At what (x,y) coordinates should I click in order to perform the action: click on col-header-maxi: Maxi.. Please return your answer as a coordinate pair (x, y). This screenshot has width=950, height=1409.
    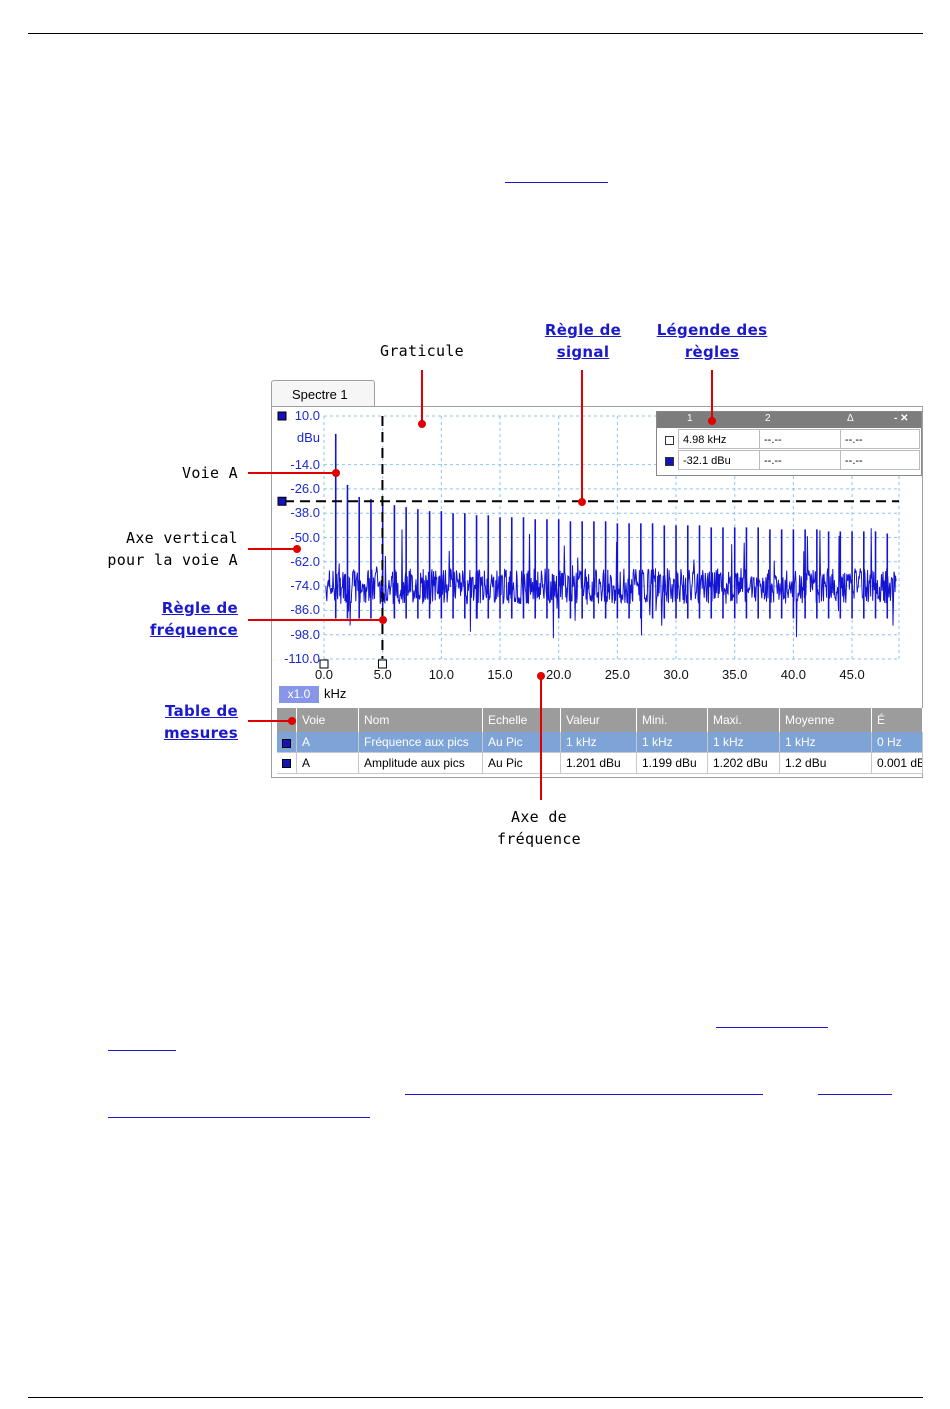
    Looking at the image, I should click on (744, 720).